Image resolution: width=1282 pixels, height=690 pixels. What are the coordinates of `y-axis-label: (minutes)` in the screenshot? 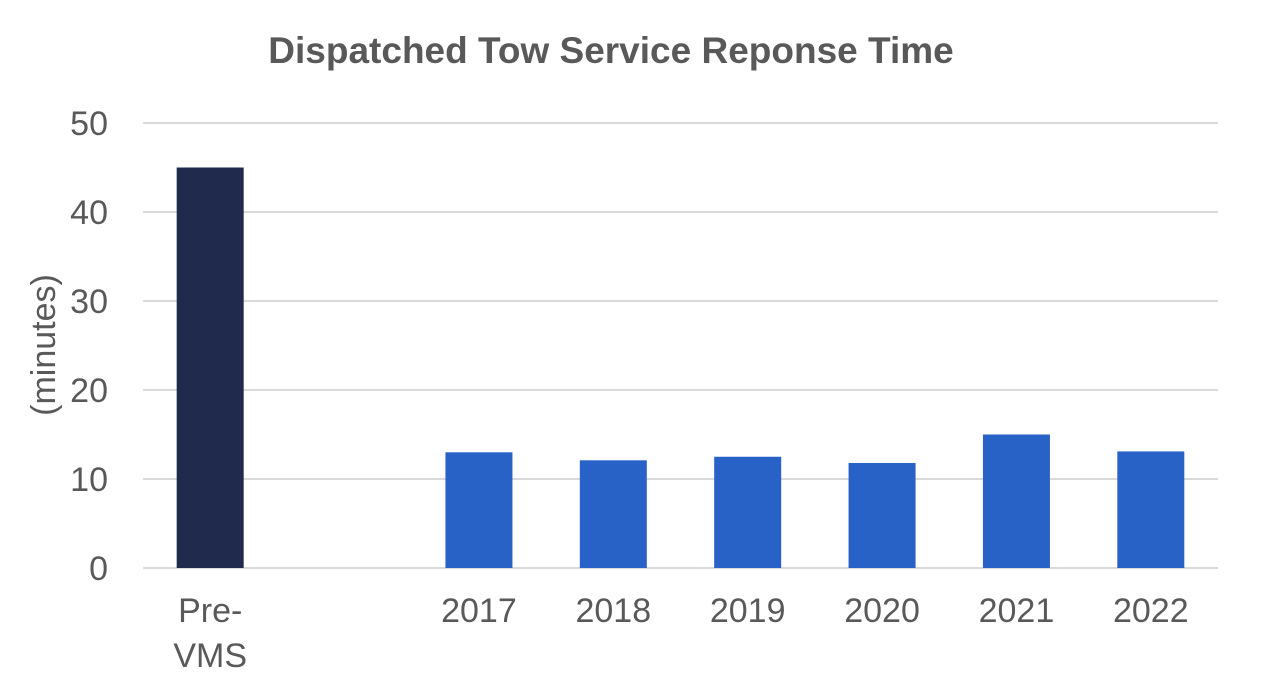 It's located at (44, 345).